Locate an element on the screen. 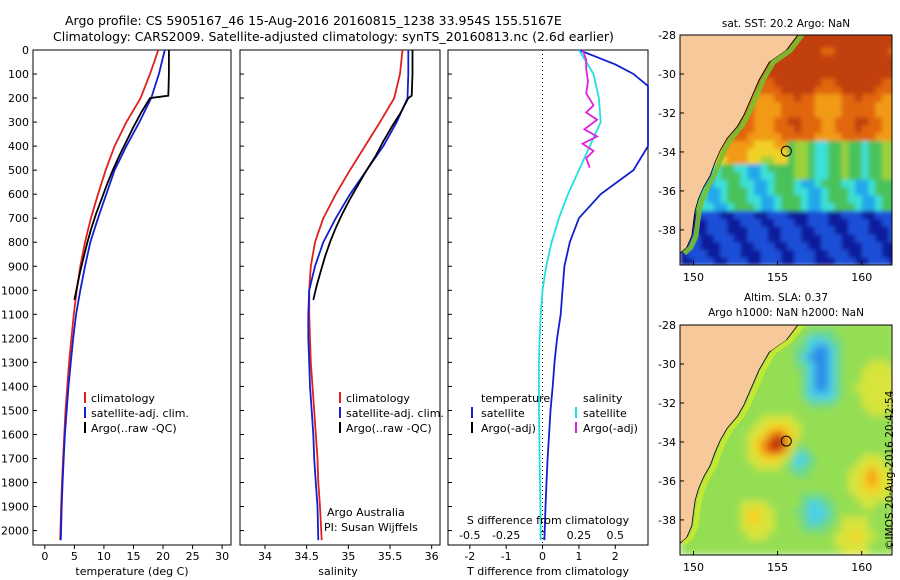  legend-header-salinity: salinity is located at coordinates (603, 398).